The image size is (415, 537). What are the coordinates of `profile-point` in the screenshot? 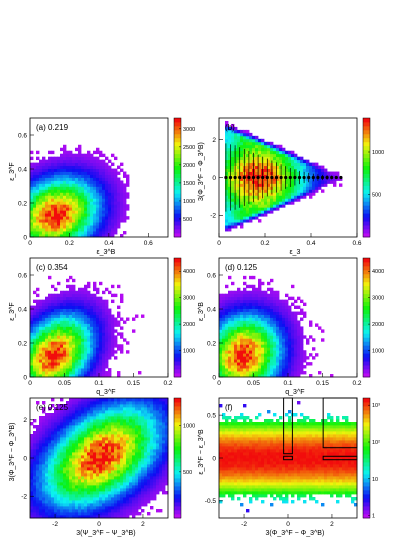 It's located at (249, 177).